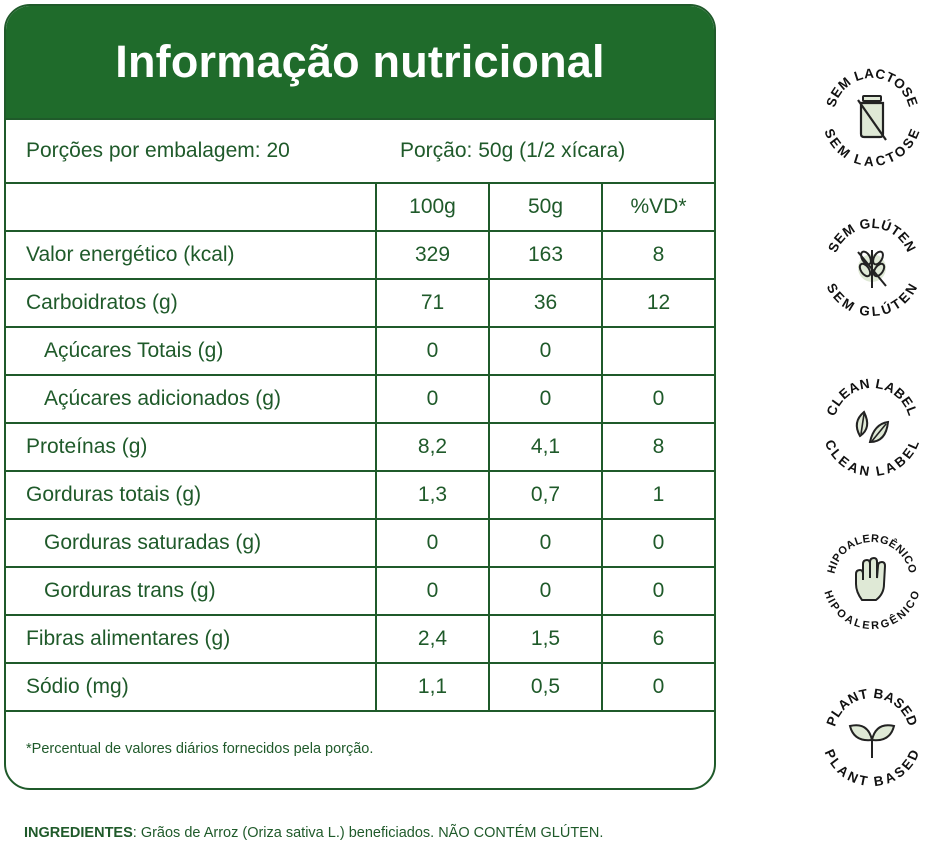  I want to click on nutrition-title: Informação nutricional, so click(360, 62).